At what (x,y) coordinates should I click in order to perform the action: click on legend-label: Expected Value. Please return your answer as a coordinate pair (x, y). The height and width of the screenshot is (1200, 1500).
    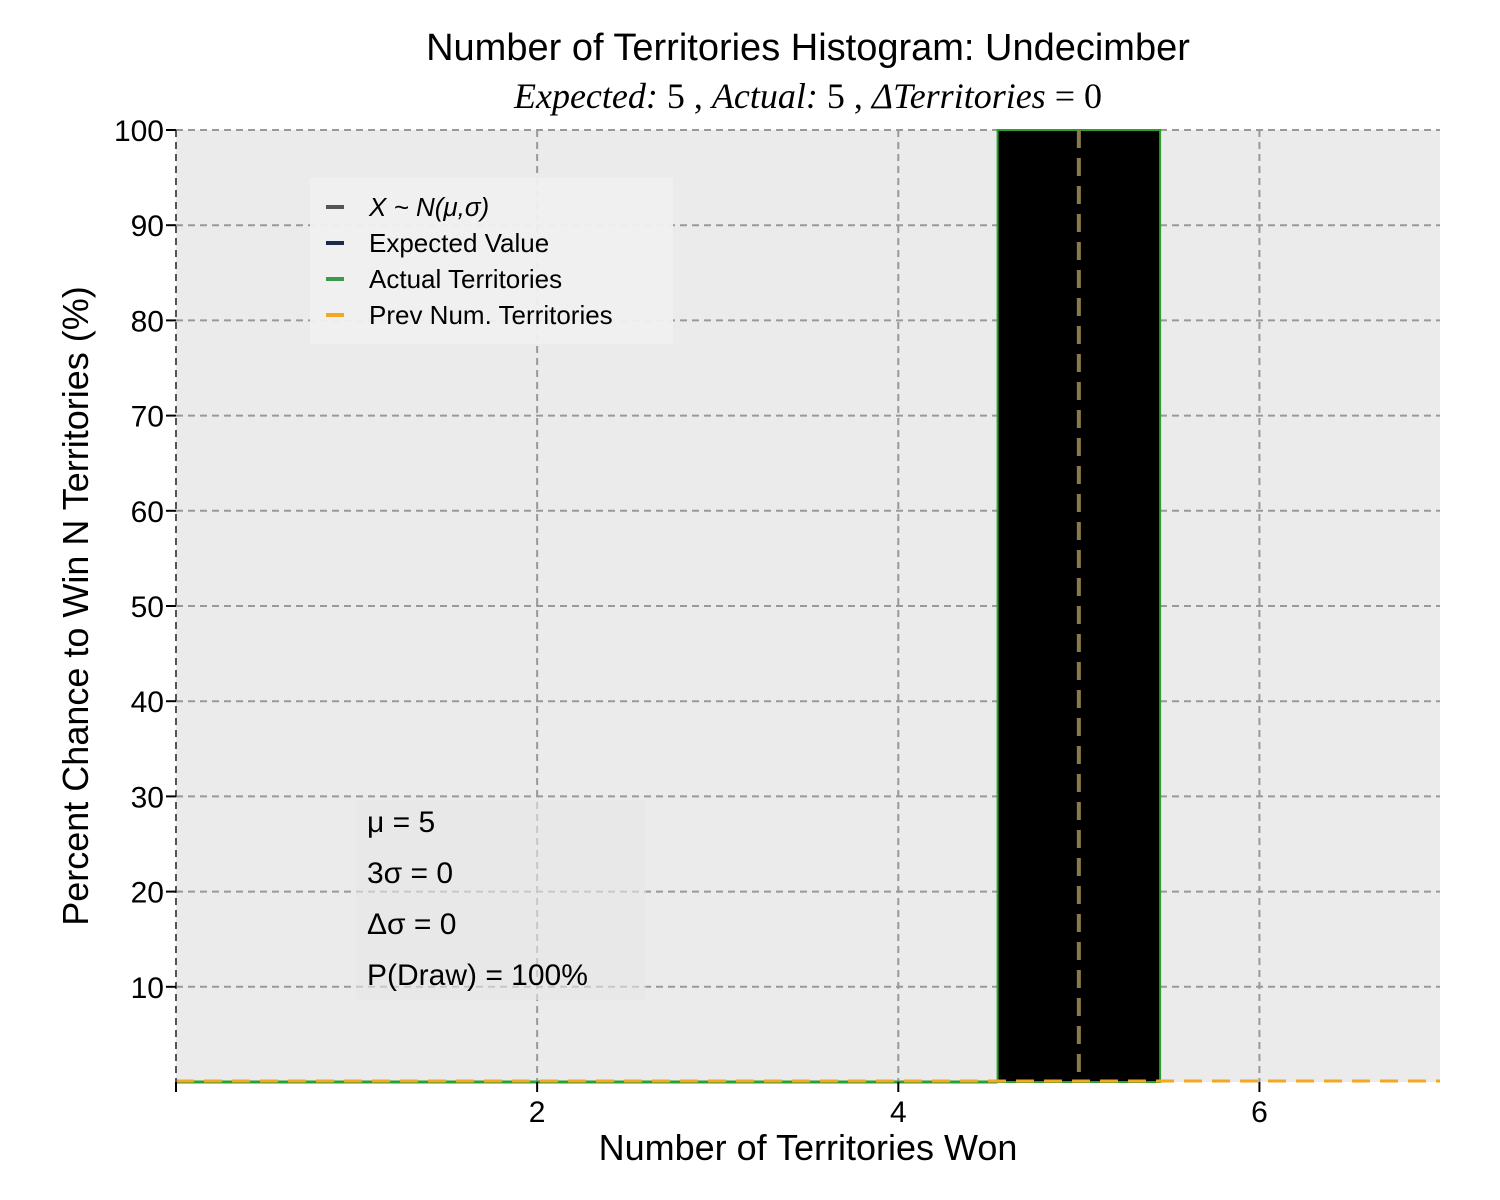
    Looking at the image, I should click on (459, 243).